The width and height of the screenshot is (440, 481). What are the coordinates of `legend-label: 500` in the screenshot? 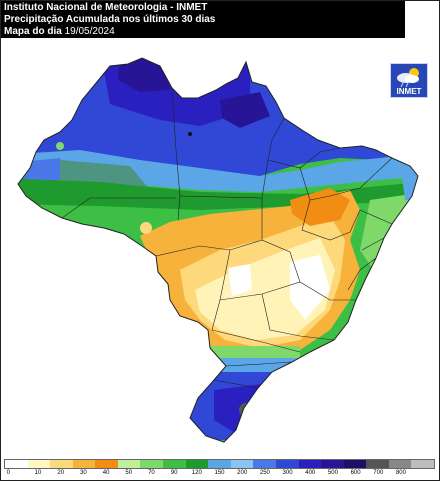 It's located at (332, 473).